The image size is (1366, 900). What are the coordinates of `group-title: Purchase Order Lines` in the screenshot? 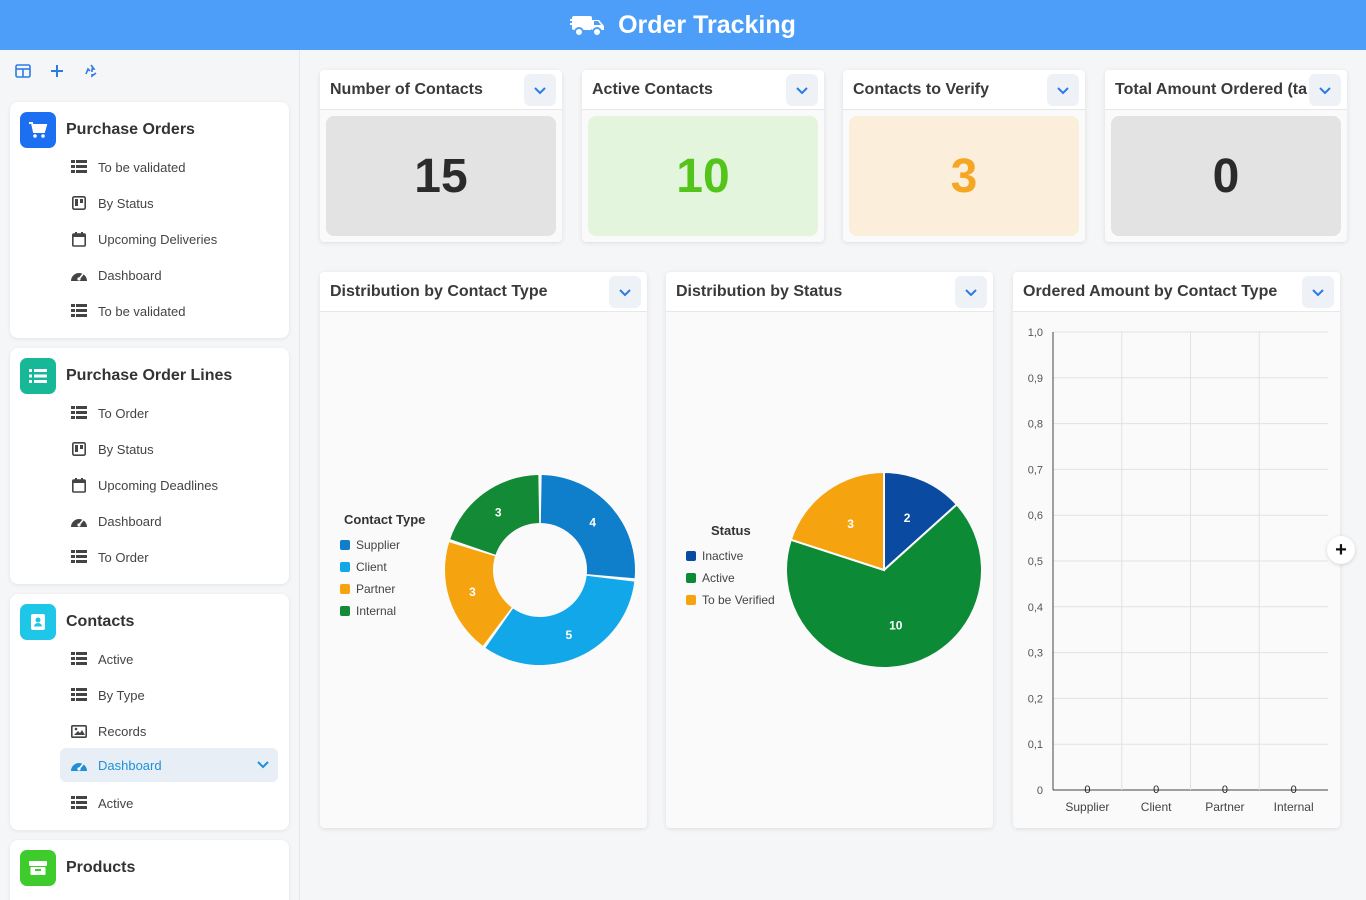 It's located at (149, 375).